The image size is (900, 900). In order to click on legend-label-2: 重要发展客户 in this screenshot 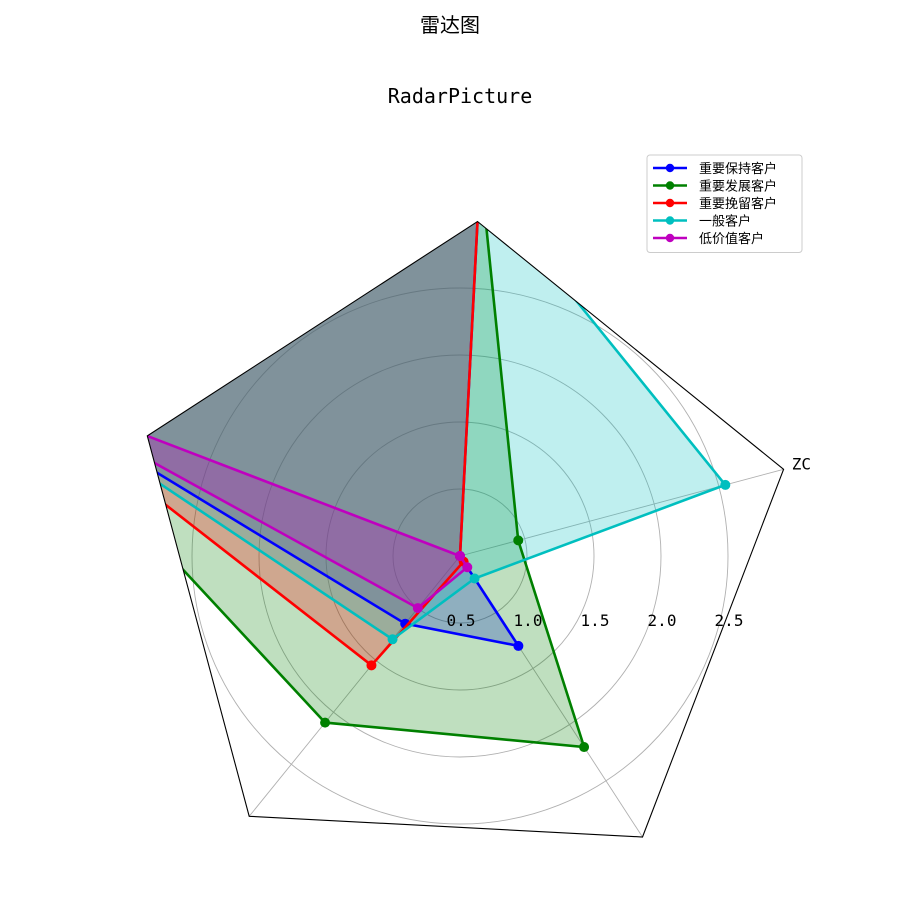, I will do `click(738, 187)`.